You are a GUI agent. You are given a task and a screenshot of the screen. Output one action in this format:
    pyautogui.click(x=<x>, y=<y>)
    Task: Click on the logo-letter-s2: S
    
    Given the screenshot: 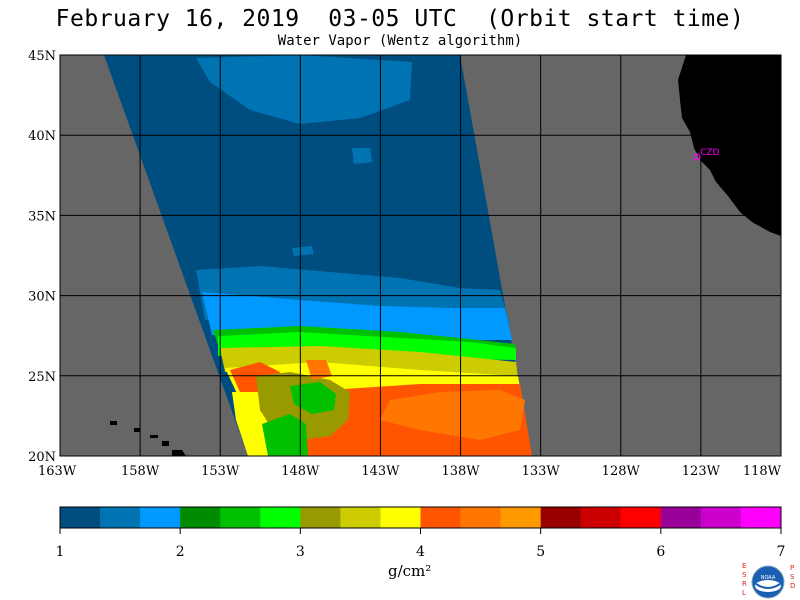 What is the action you would take?
    pyautogui.click(x=792, y=577)
    